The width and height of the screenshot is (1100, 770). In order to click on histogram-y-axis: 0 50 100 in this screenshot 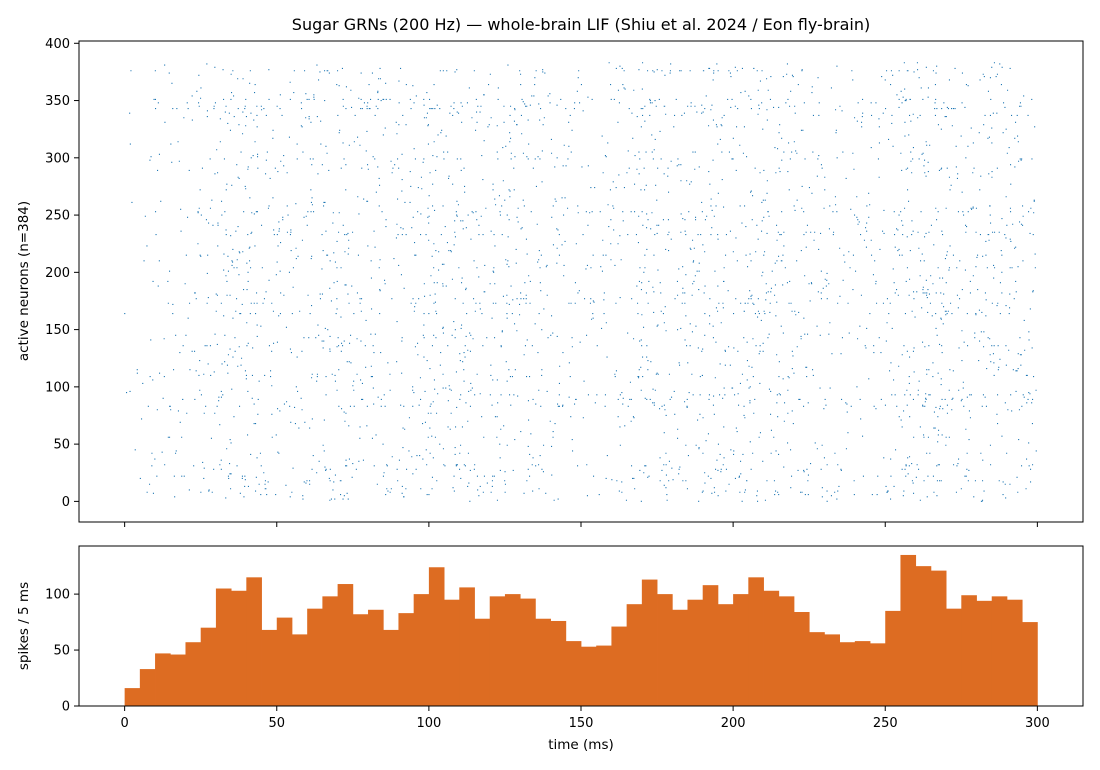, I will do `click(62, 651)`.